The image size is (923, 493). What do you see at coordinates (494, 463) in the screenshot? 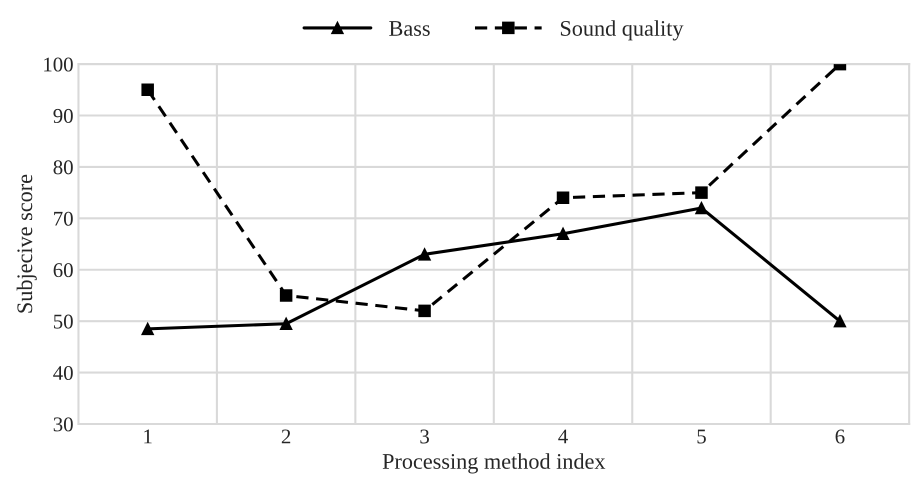
I see `x-axis-title: Processing method index` at bounding box center [494, 463].